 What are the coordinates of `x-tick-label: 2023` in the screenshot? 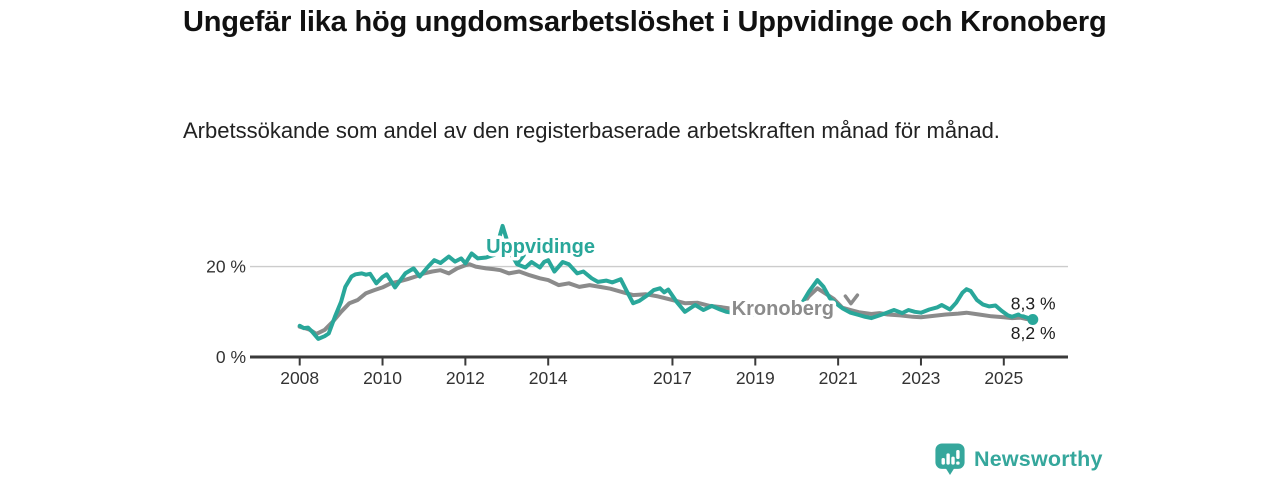 It's located at (920, 378).